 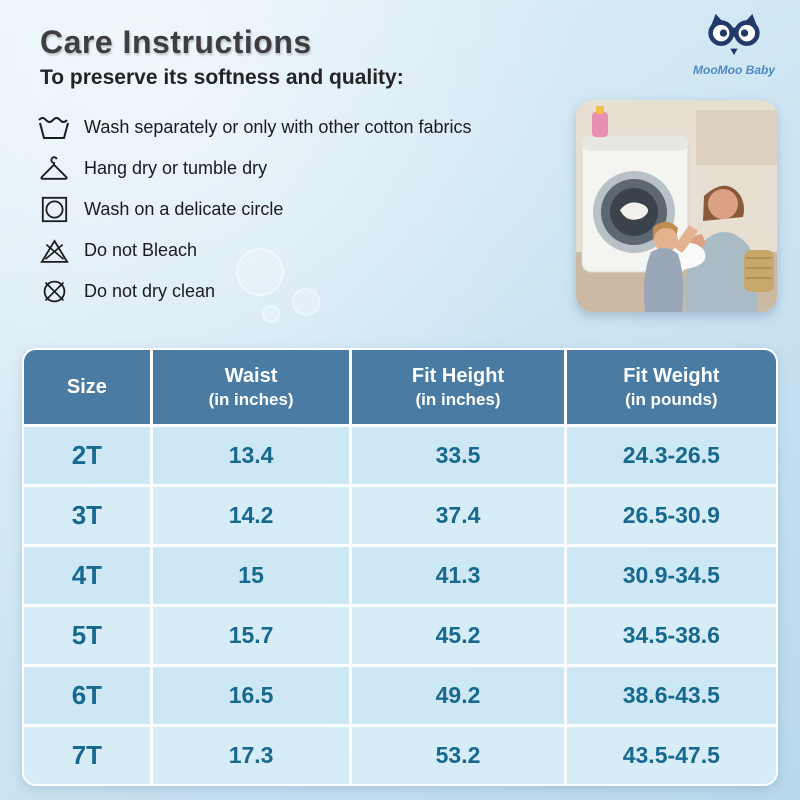 I want to click on table-cell-waist: 16.5, so click(x=251, y=695).